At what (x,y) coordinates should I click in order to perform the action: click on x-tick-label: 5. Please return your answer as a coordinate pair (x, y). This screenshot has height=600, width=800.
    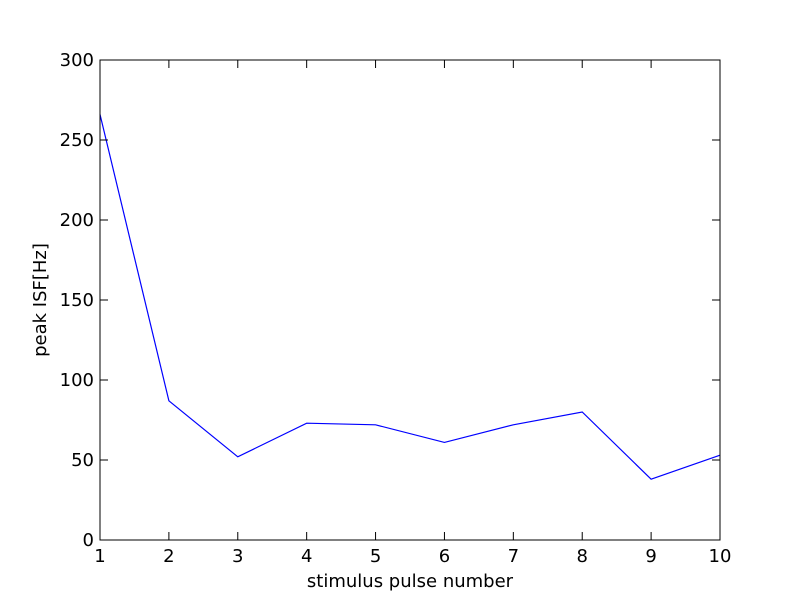
    Looking at the image, I should click on (375, 556).